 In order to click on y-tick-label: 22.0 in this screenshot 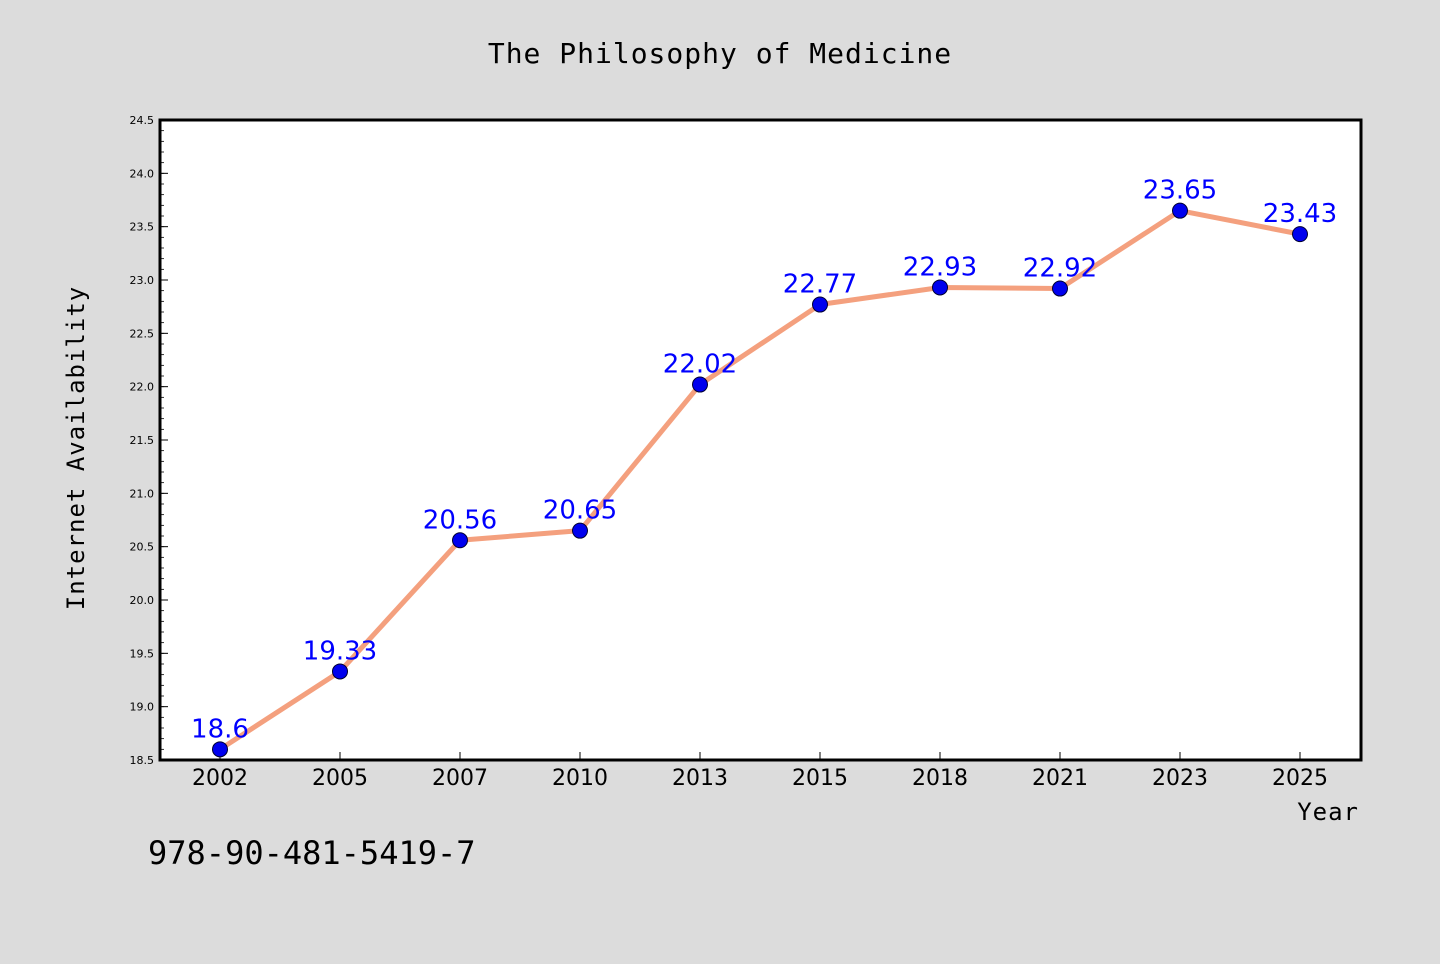, I will do `click(142, 387)`.